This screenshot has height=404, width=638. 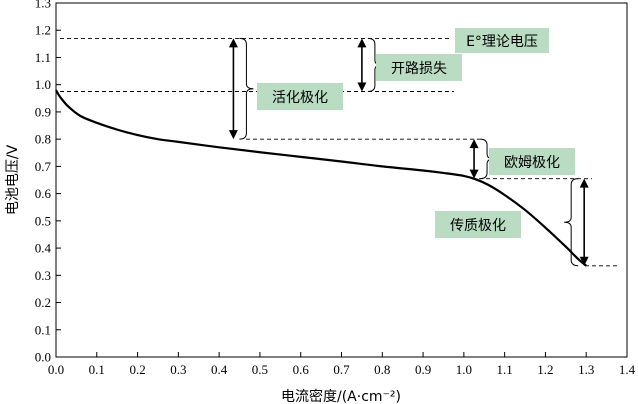 What do you see at coordinates (43, 57) in the screenshot?
I see `y-tick-label: 1.1` at bounding box center [43, 57].